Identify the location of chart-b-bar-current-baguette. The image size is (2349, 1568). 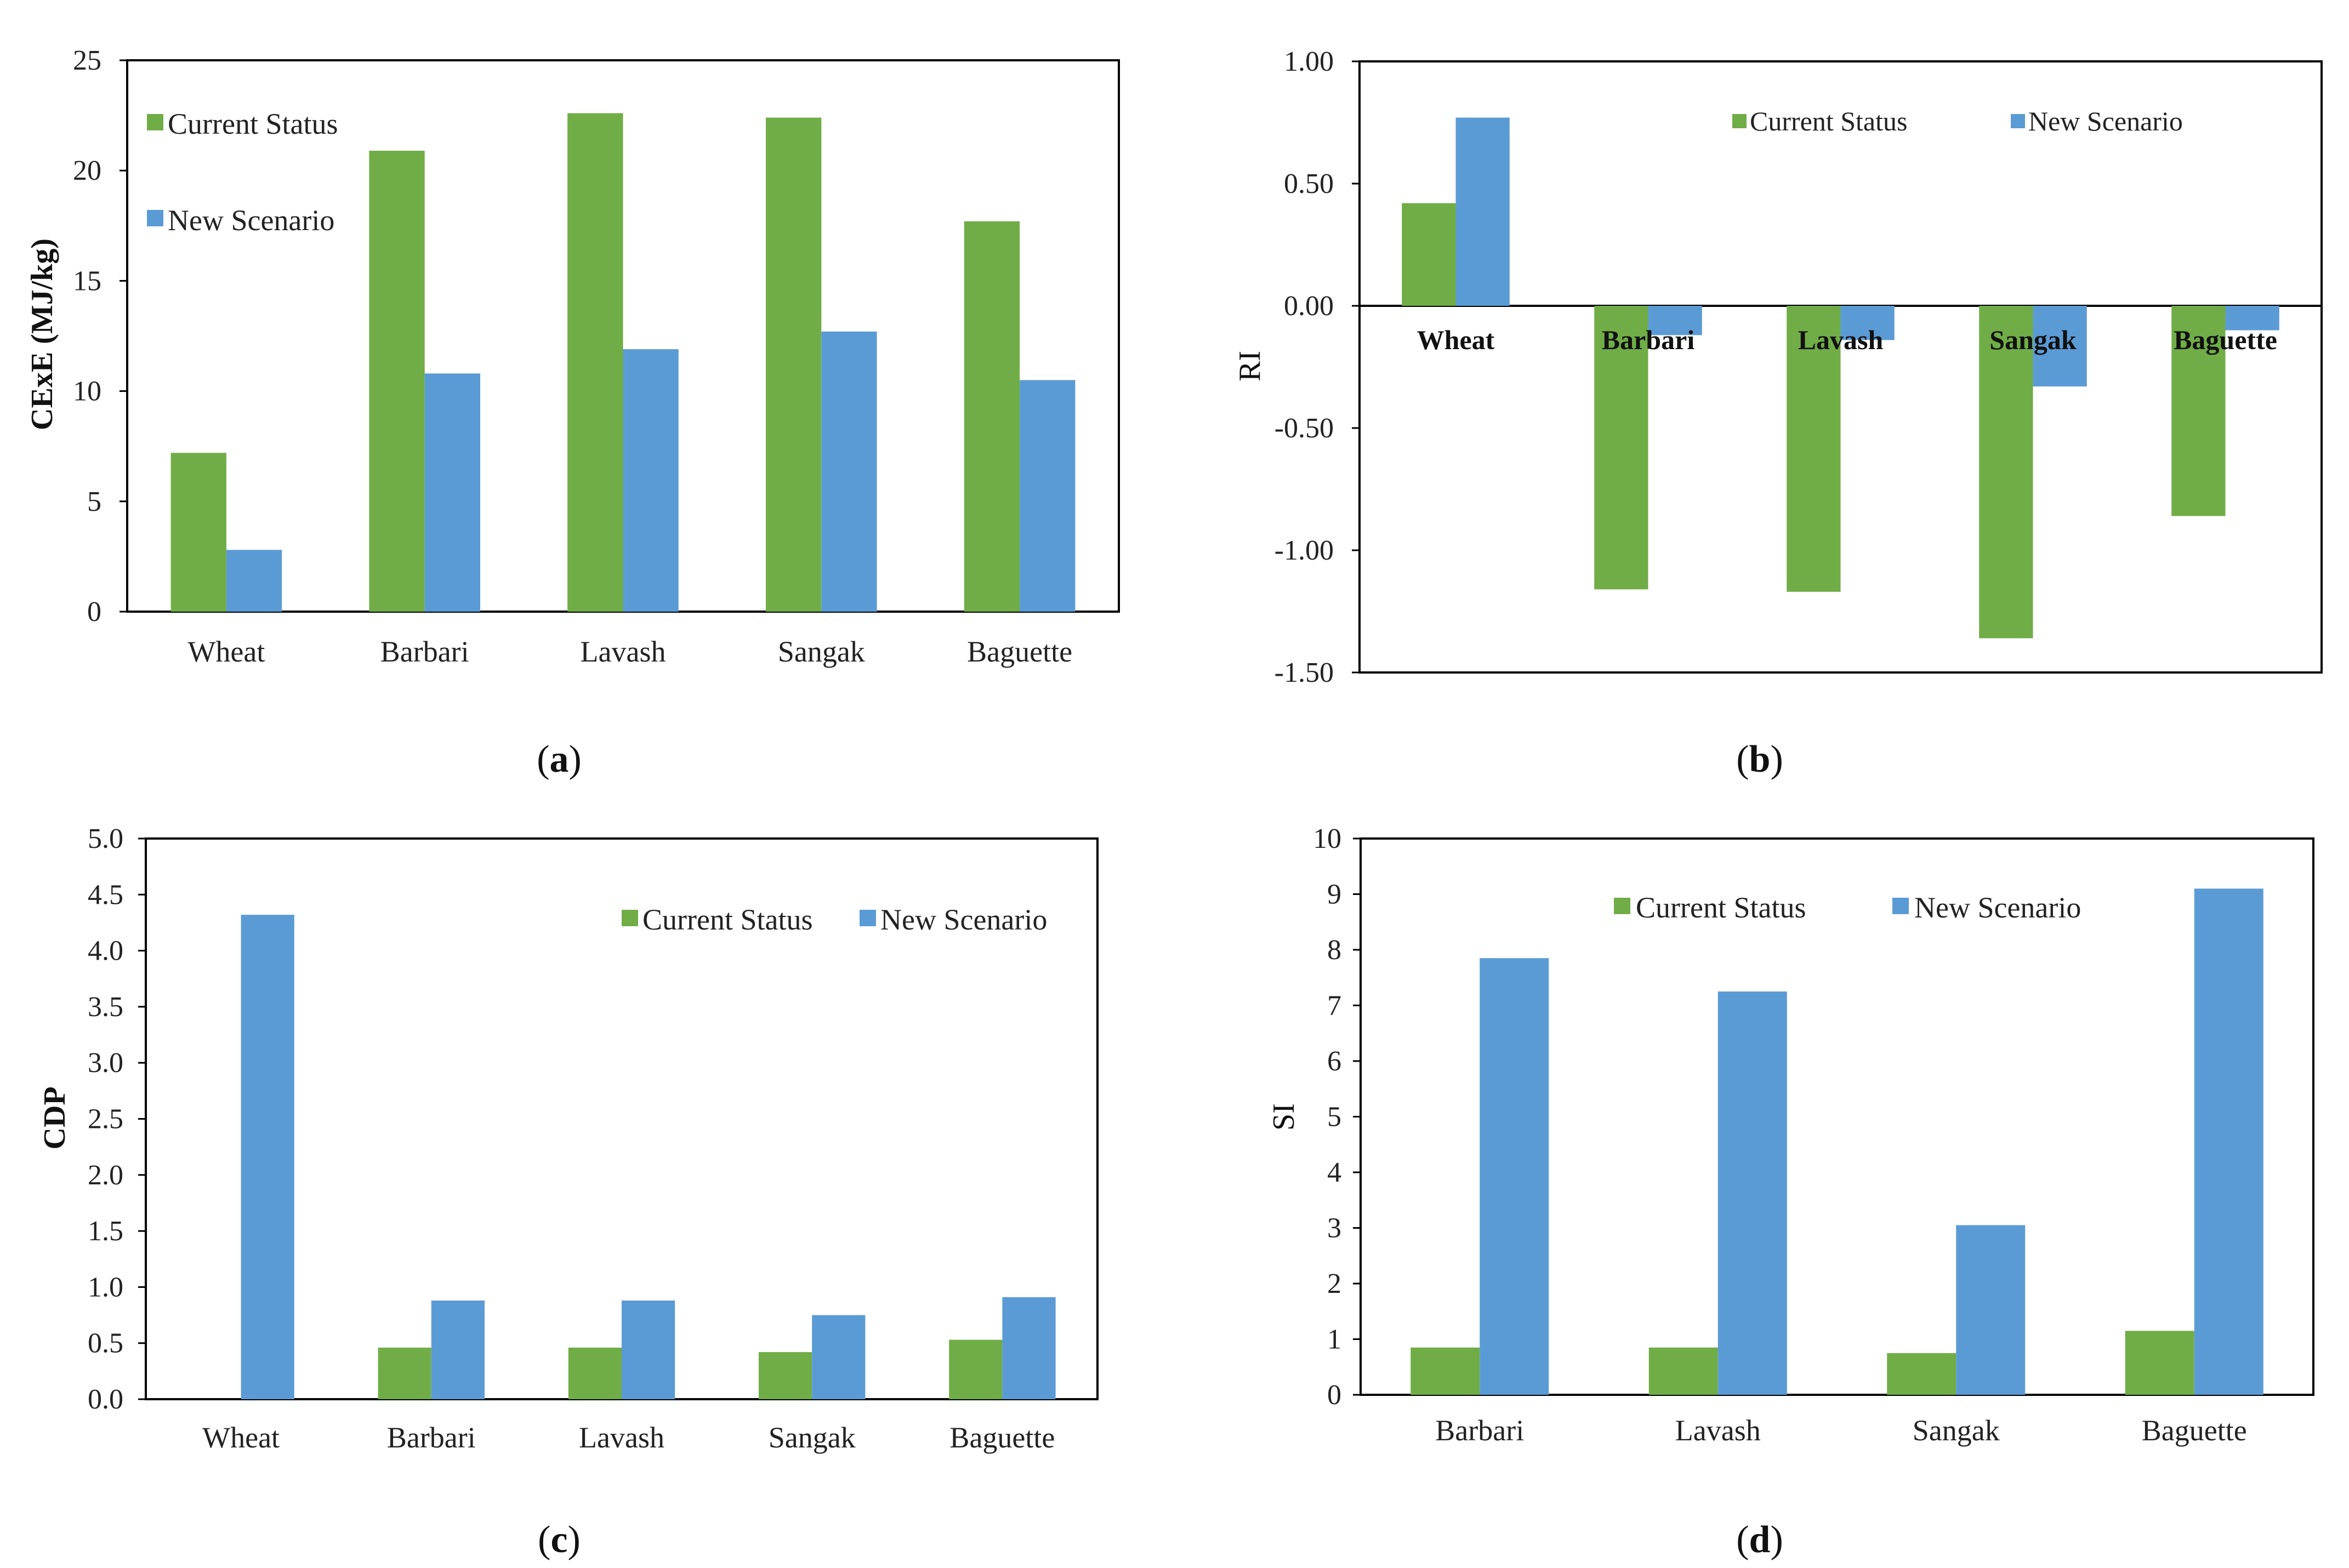
(2199, 411).